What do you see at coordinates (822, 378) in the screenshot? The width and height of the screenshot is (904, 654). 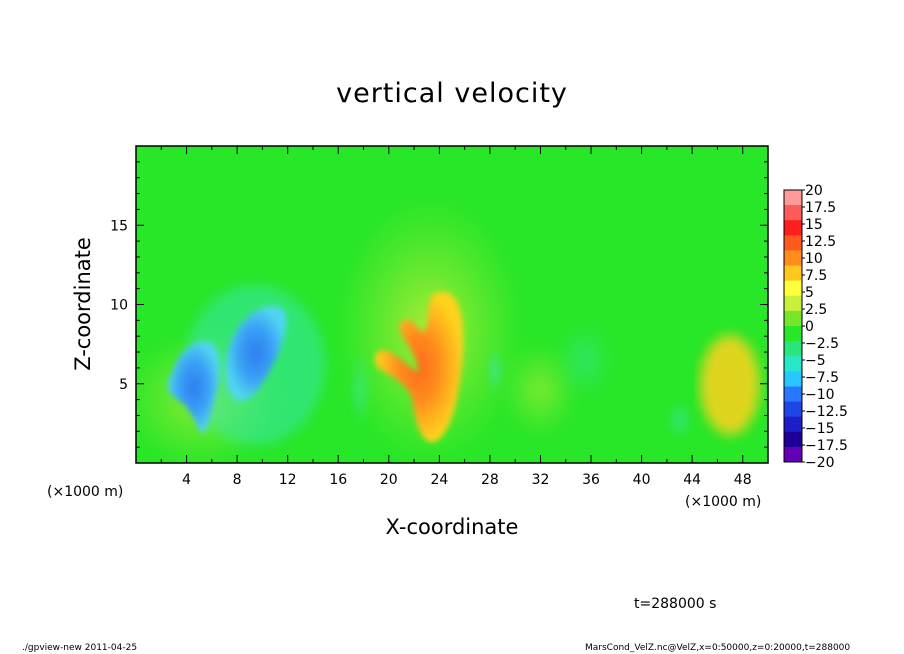 I see `colorbar-label: −7.5` at bounding box center [822, 378].